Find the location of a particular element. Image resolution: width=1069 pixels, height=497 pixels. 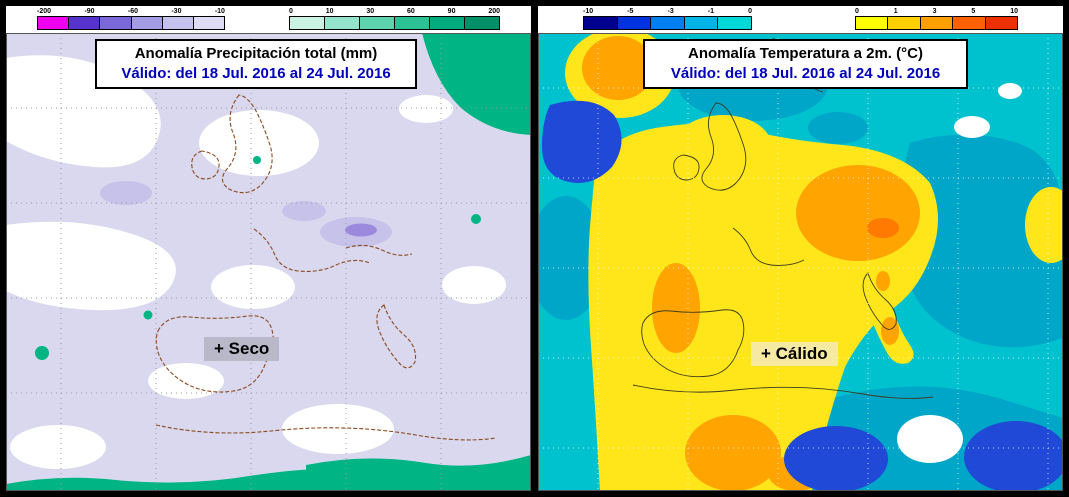

precipitation-positive-colorbar: 0 10 30 60 90 200 is located at coordinates (394, 18).